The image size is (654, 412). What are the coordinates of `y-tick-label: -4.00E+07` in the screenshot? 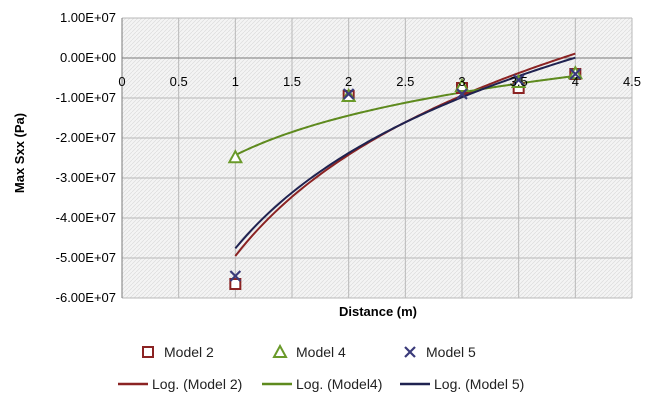 It's located at (86, 217).